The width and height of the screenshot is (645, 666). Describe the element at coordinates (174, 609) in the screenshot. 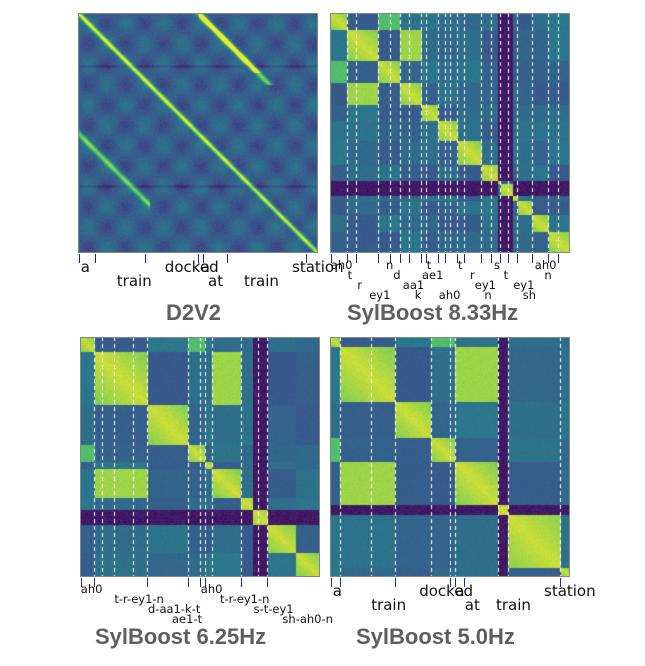

I see `token-label: d-aa1-k-t` at that location.